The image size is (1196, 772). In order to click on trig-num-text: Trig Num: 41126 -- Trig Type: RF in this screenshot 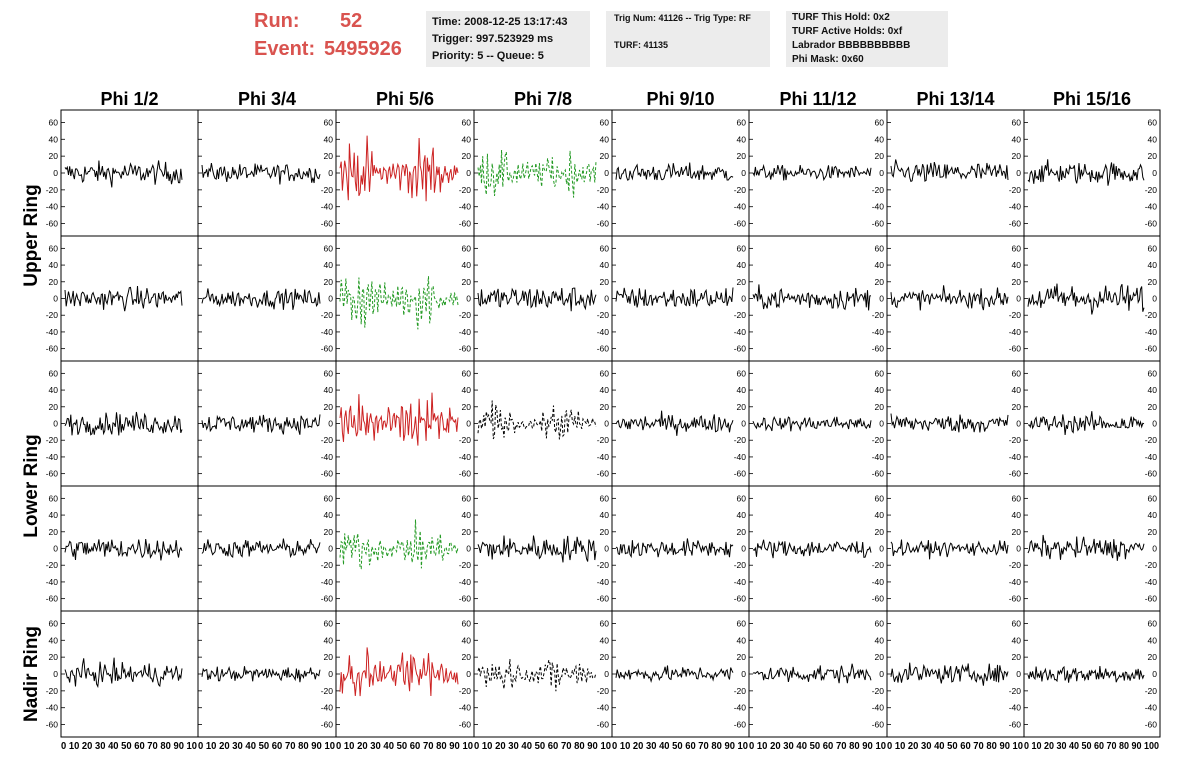, I will do `click(682, 18)`.